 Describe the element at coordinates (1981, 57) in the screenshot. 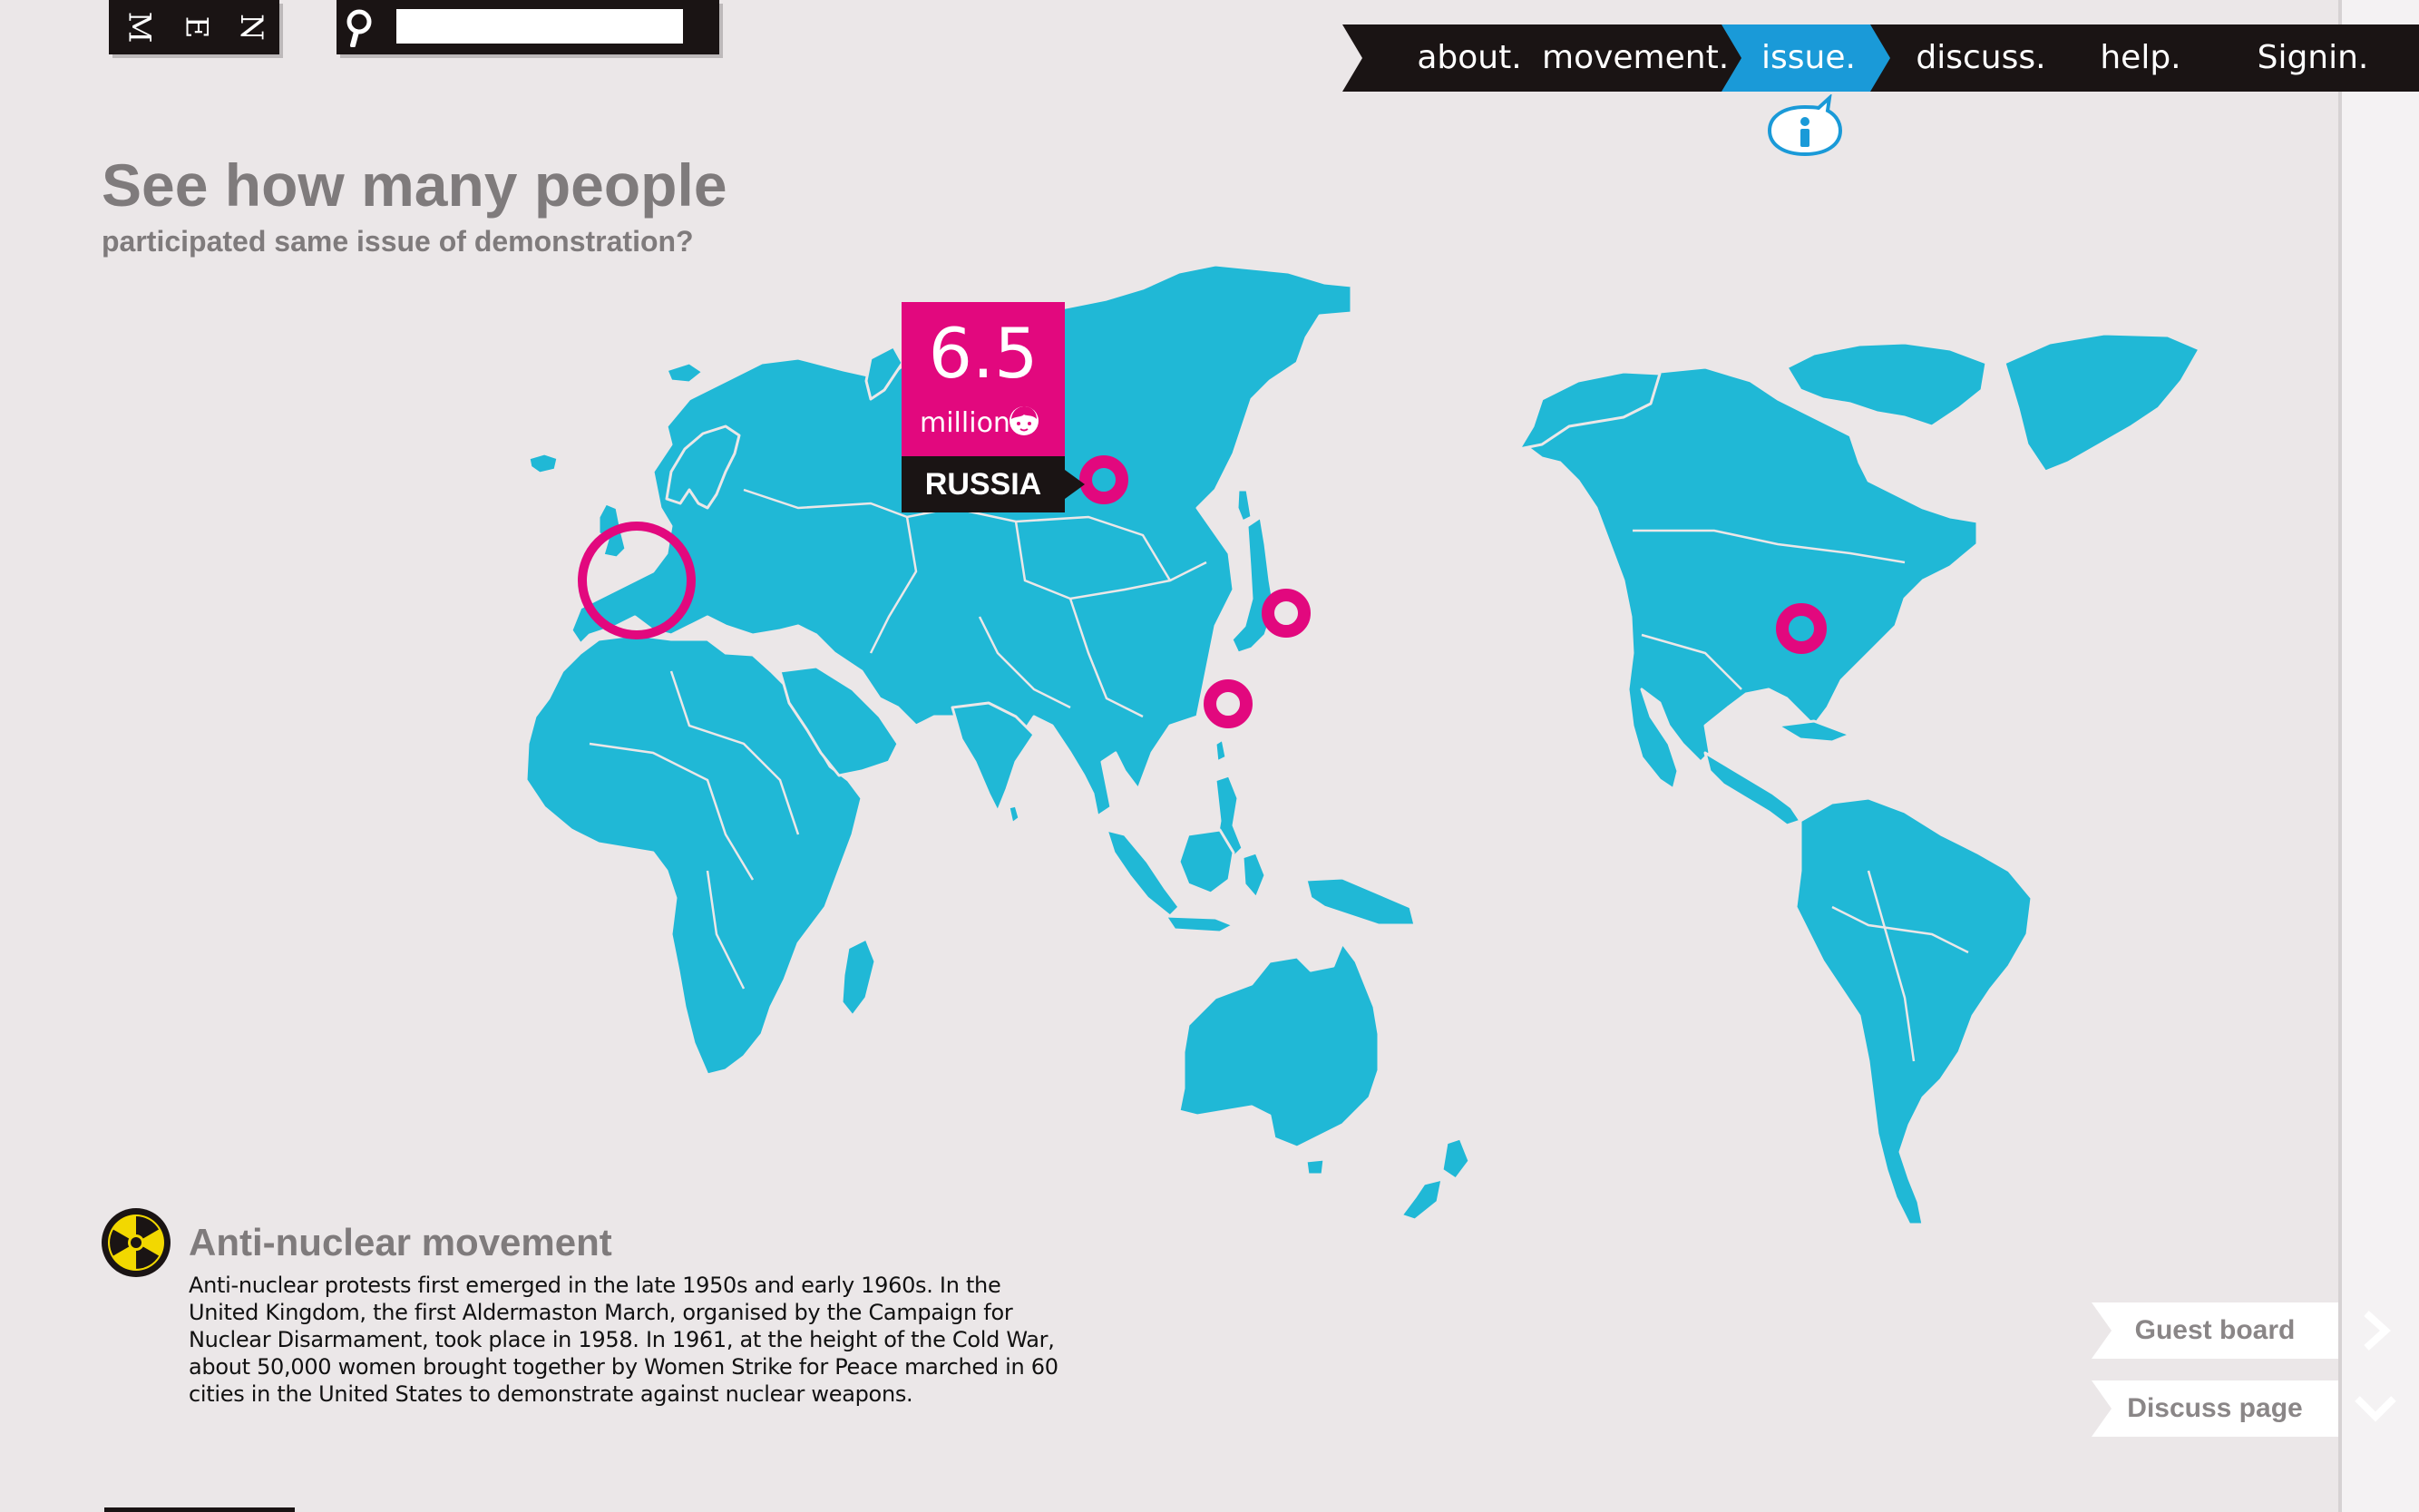

I see `nav-discuss: discuss.` at that location.